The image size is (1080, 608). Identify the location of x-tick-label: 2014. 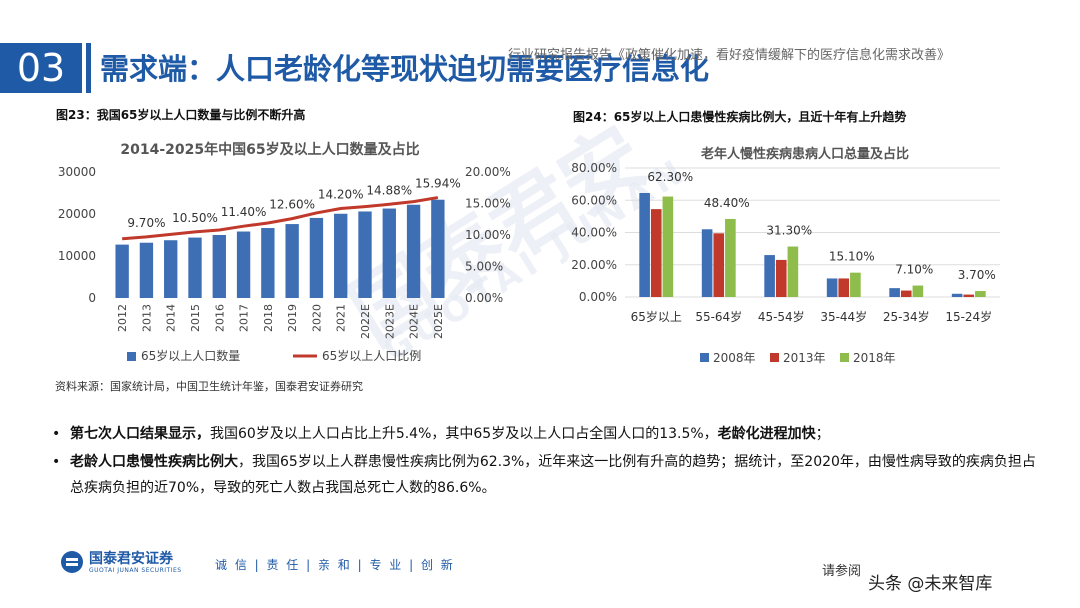
(171, 318).